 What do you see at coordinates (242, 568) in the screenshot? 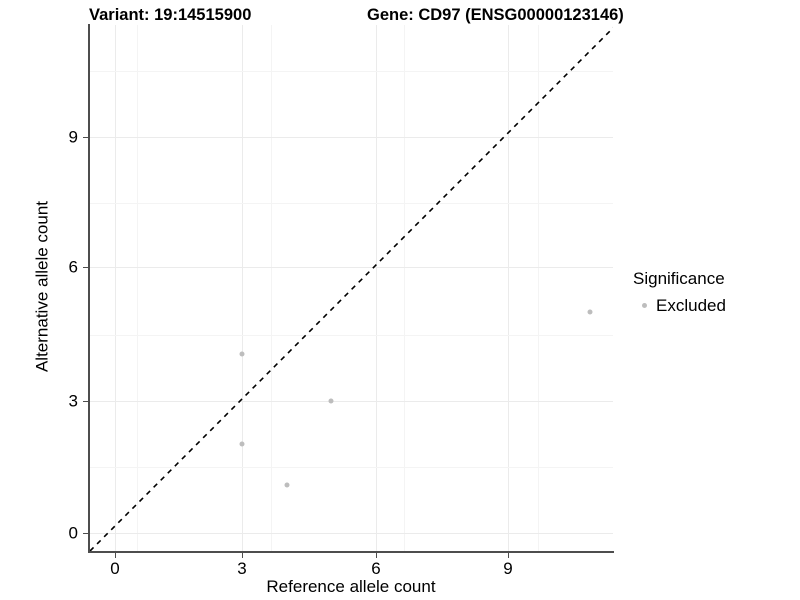
I see `x-tick-label: 3` at bounding box center [242, 568].